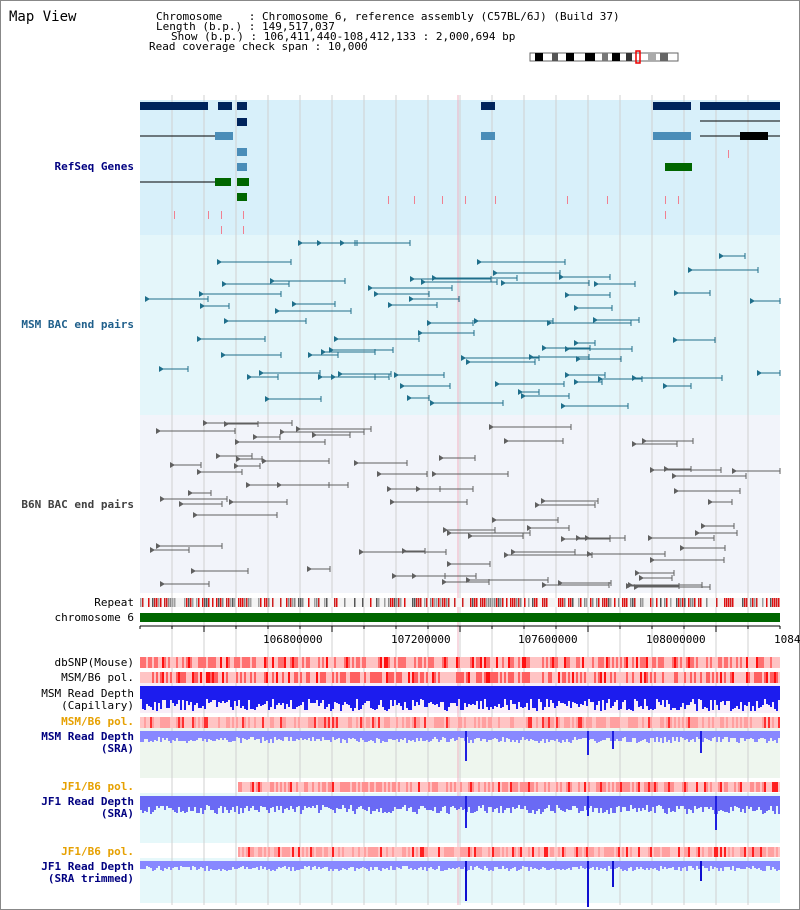 This screenshot has width=800, height=910. I want to click on gene-marker, so click(221, 215).